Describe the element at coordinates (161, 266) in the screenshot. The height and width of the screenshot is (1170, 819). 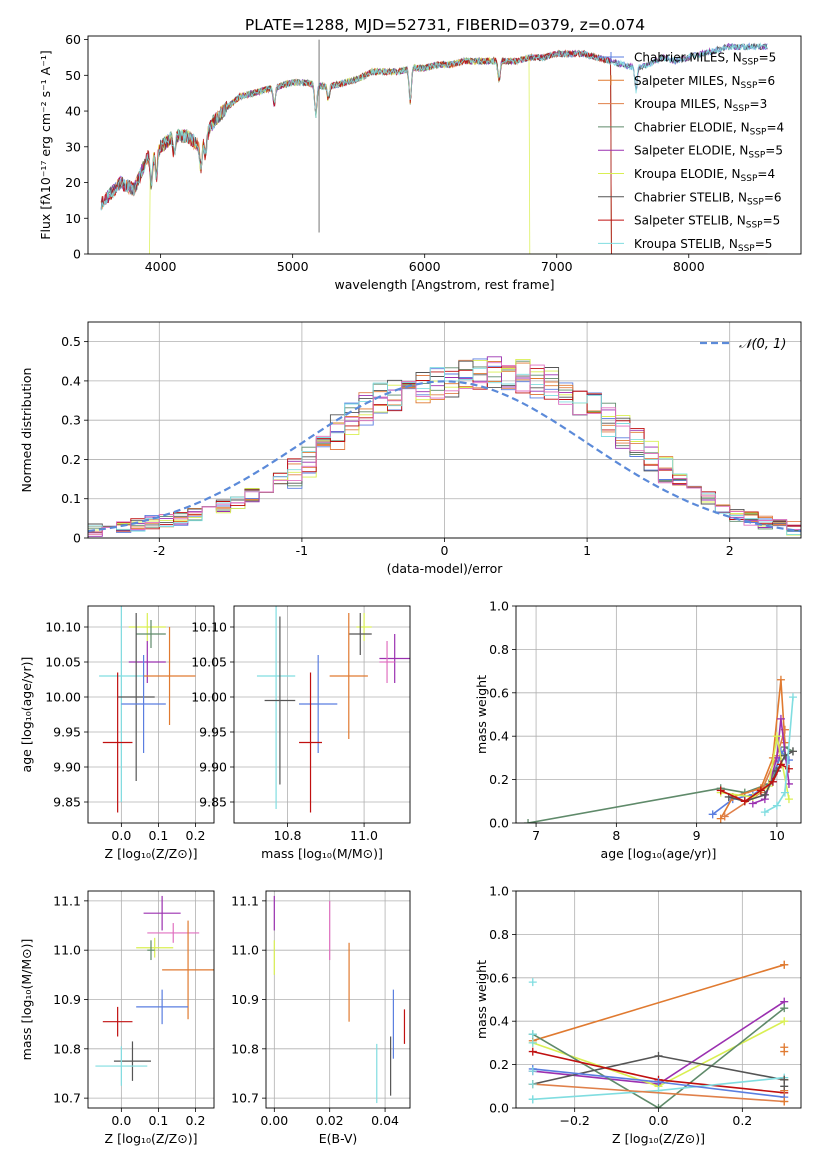
I see `x-tick-label: 4000` at that location.